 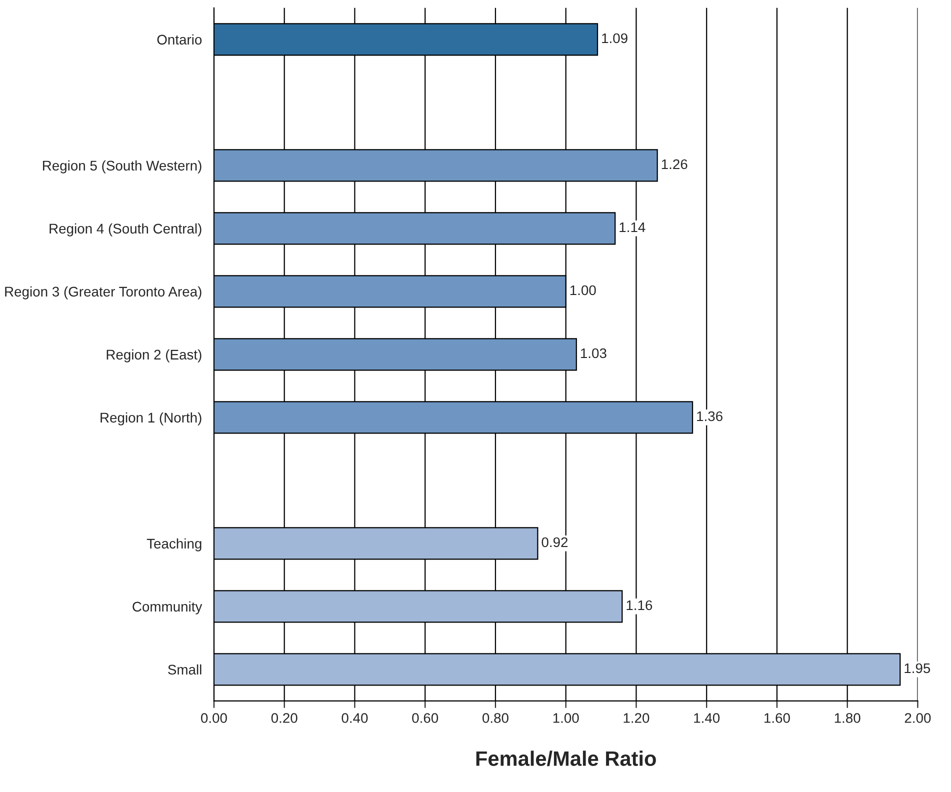 I want to click on data-label: 1.00, so click(x=583, y=290).